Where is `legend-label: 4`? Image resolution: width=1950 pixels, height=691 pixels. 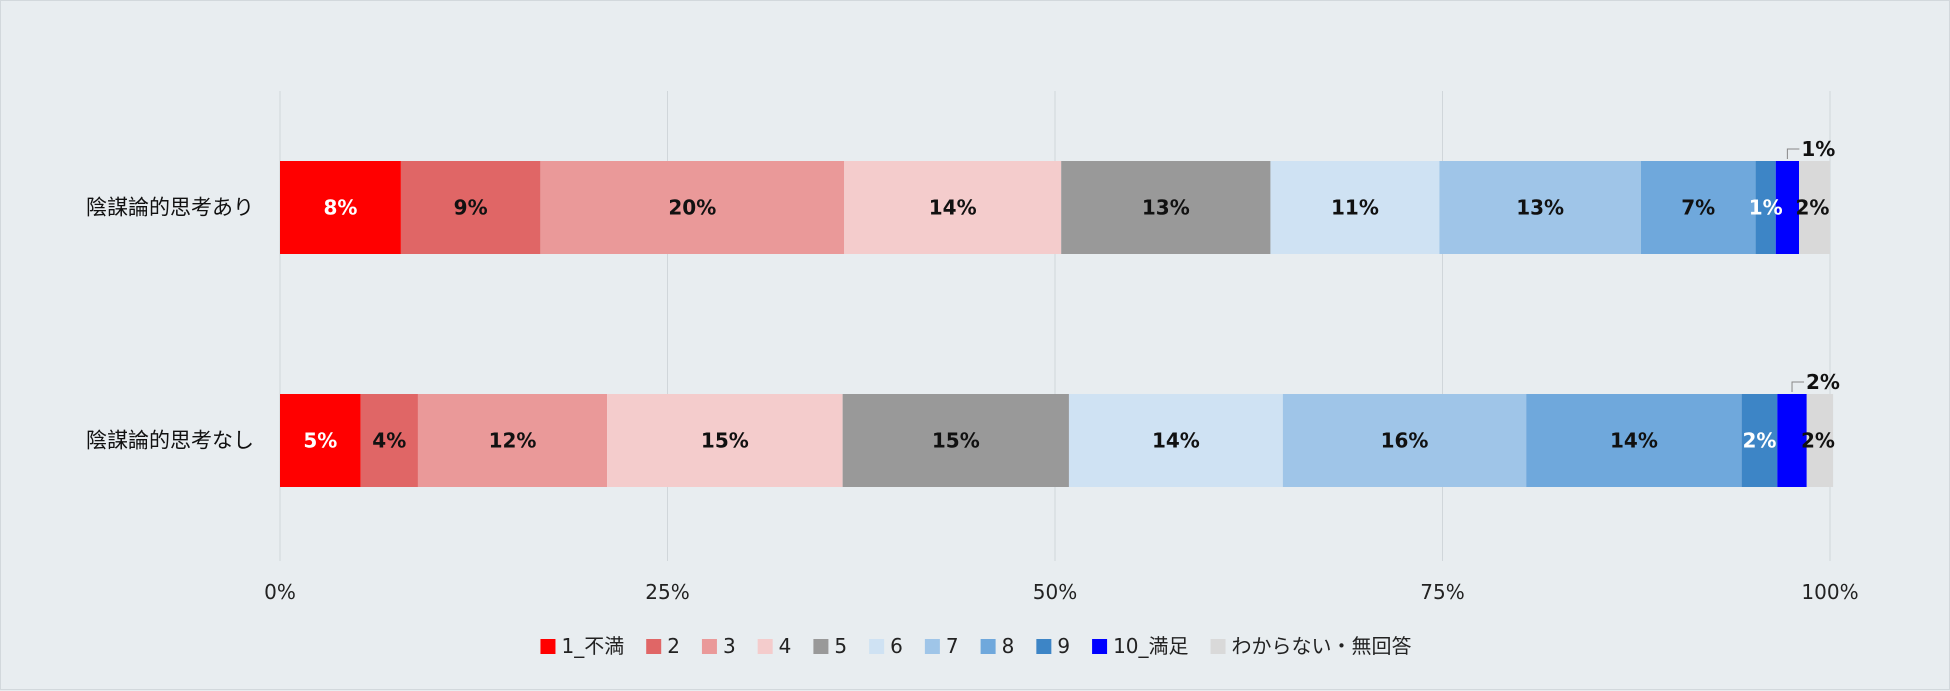
legend-label: 4 is located at coordinates (785, 646).